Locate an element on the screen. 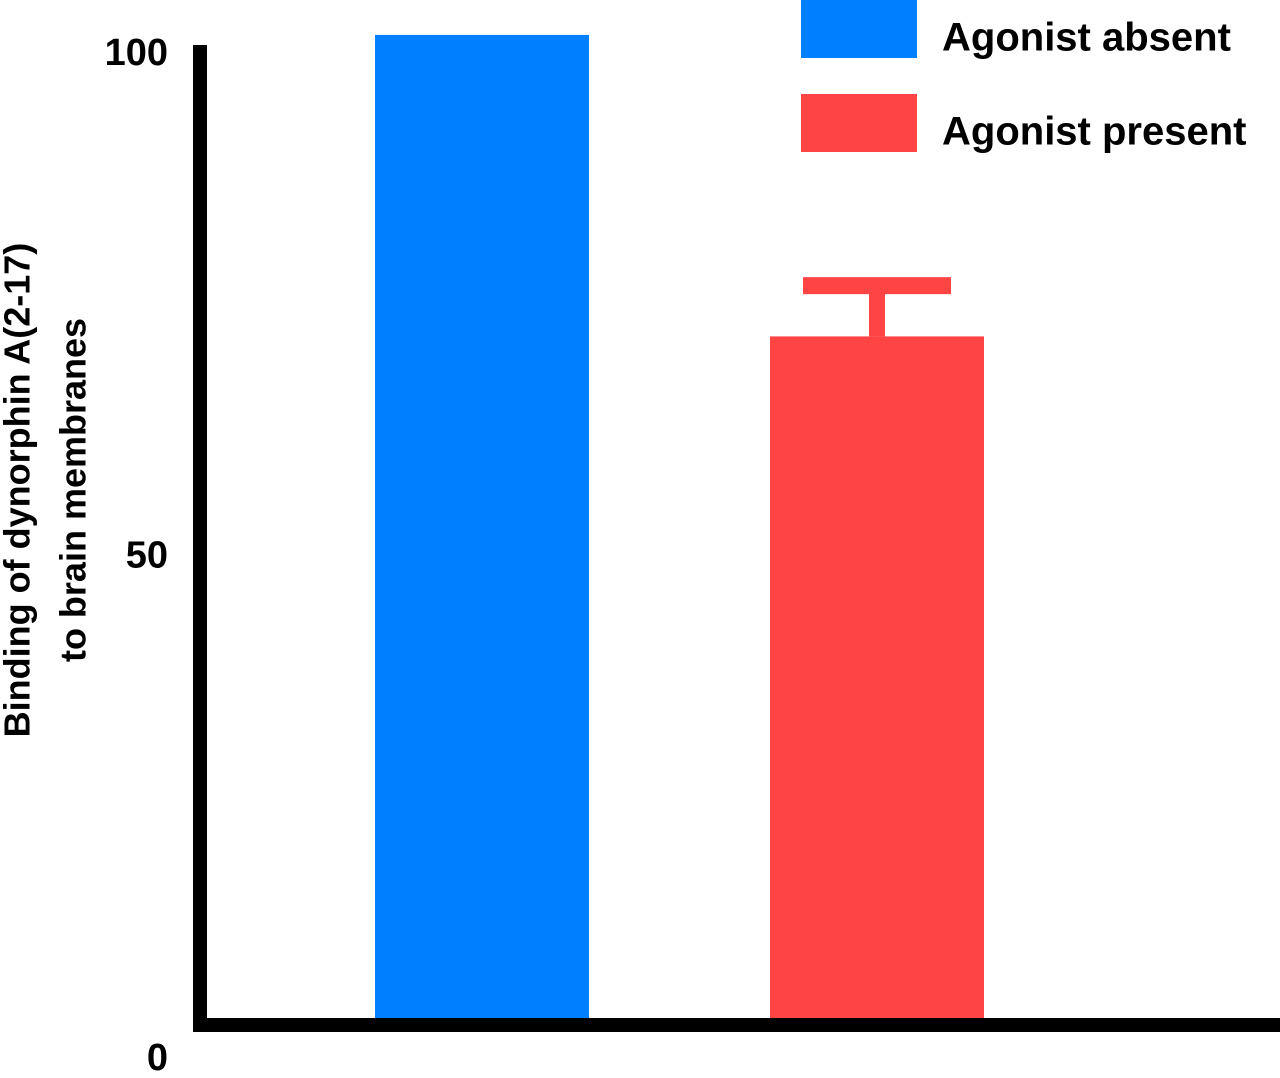 The width and height of the screenshot is (1280, 1078). y-tick-label: 0 is located at coordinates (157, 1057).